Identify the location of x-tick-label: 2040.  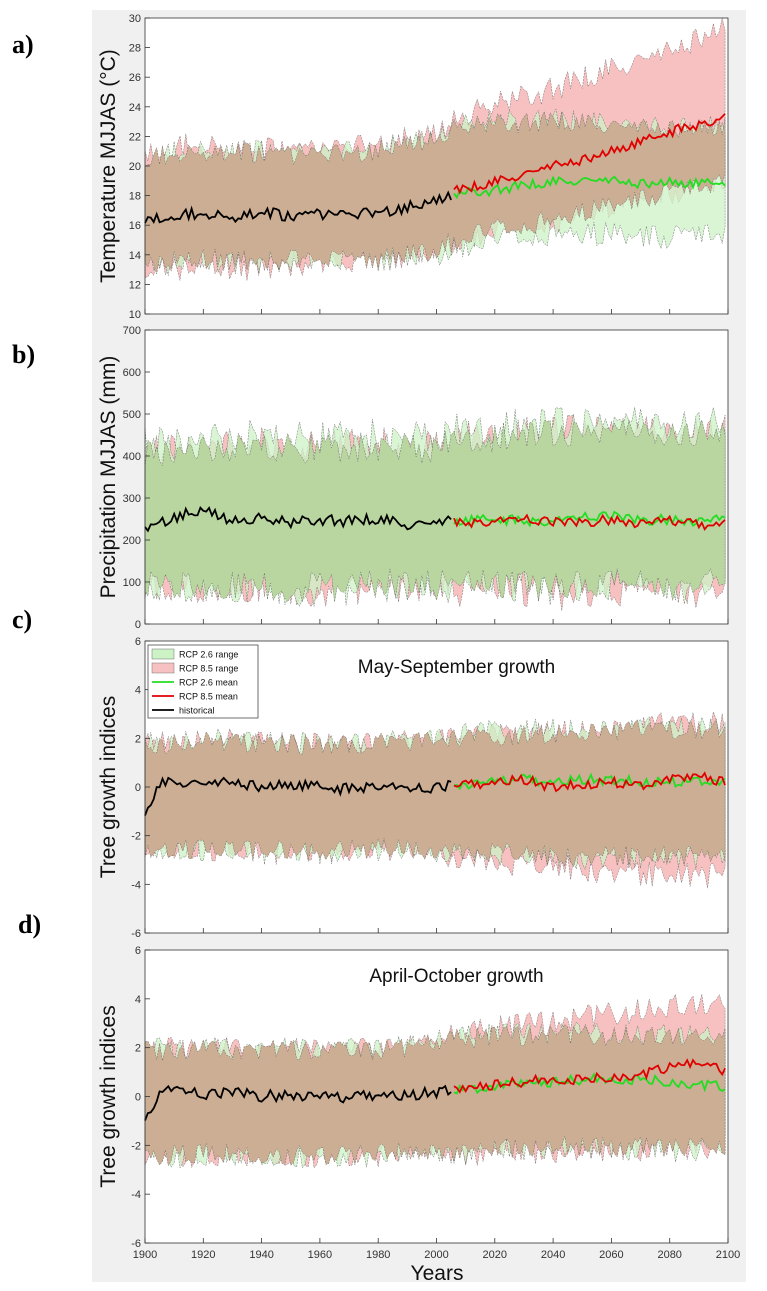
(553, 1255).